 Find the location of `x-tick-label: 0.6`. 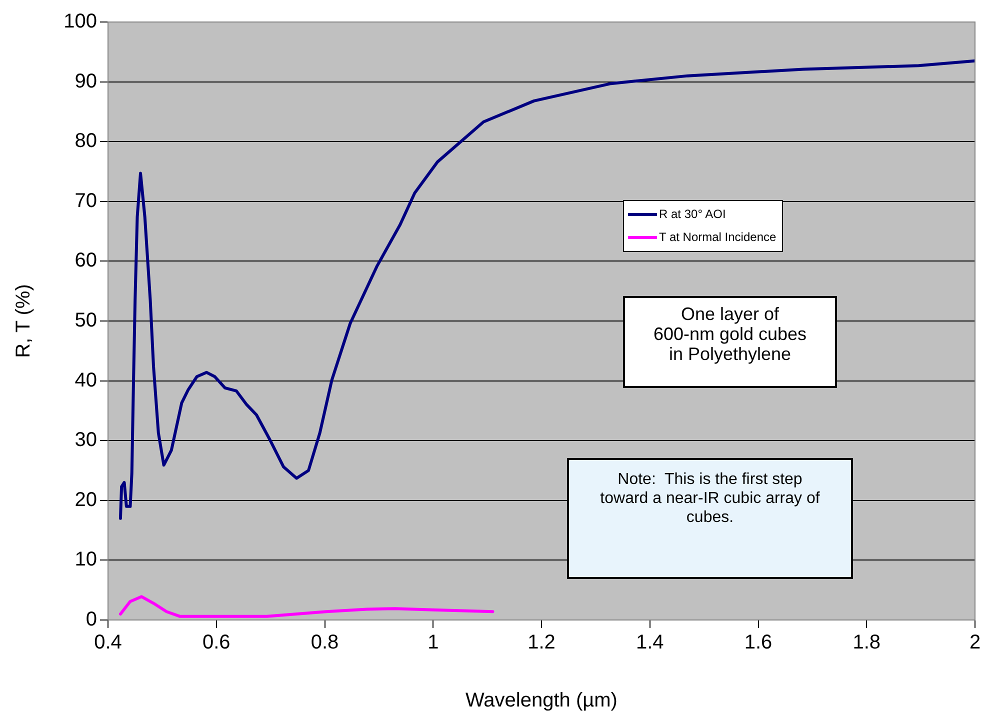

x-tick-label: 0.6 is located at coordinates (216, 643).